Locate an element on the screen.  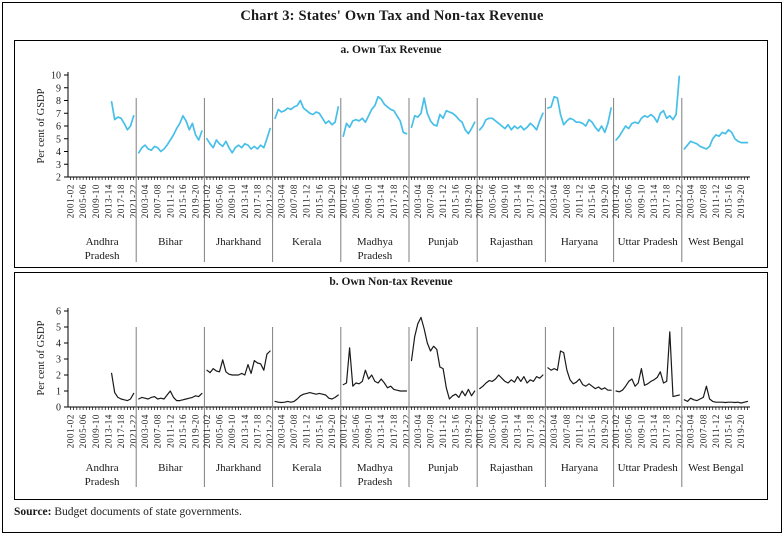
state-label: Rajasthan is located at coordinates (512, 242).